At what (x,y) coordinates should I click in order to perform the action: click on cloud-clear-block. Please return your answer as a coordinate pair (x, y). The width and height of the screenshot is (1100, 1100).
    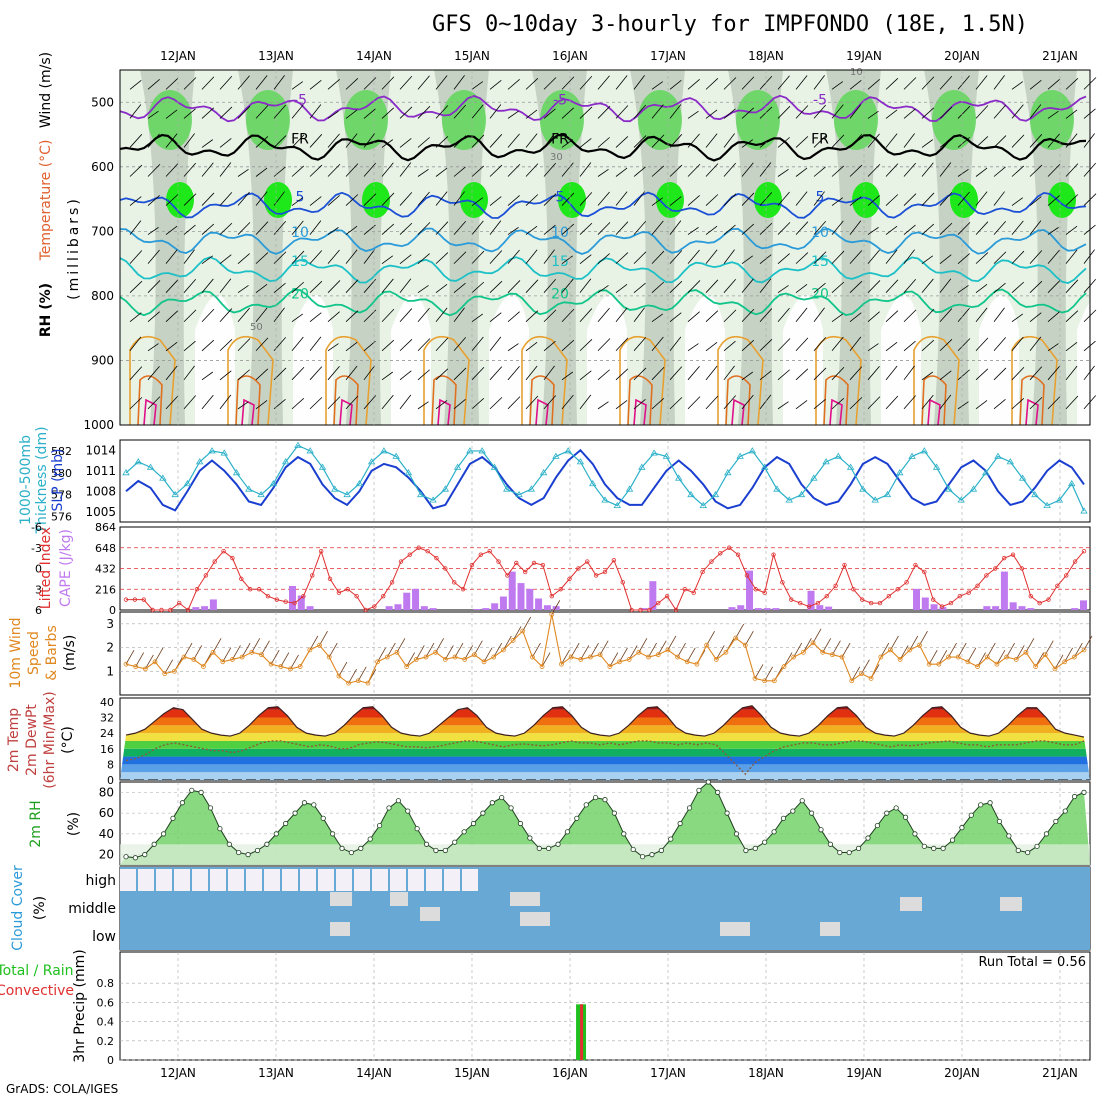
    Looking at the image, I should click on (146, 880).